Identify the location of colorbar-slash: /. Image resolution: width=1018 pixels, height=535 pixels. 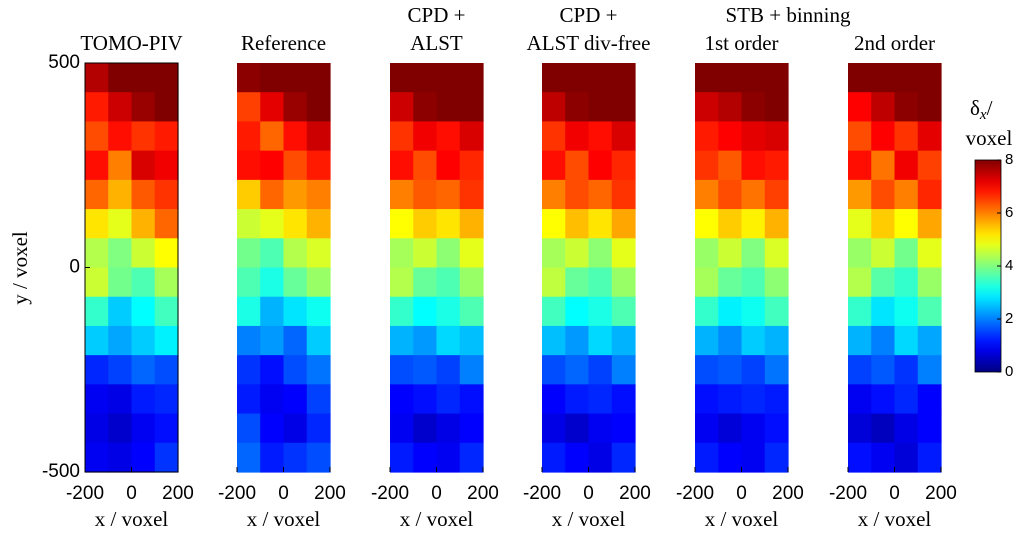
(990, 108).